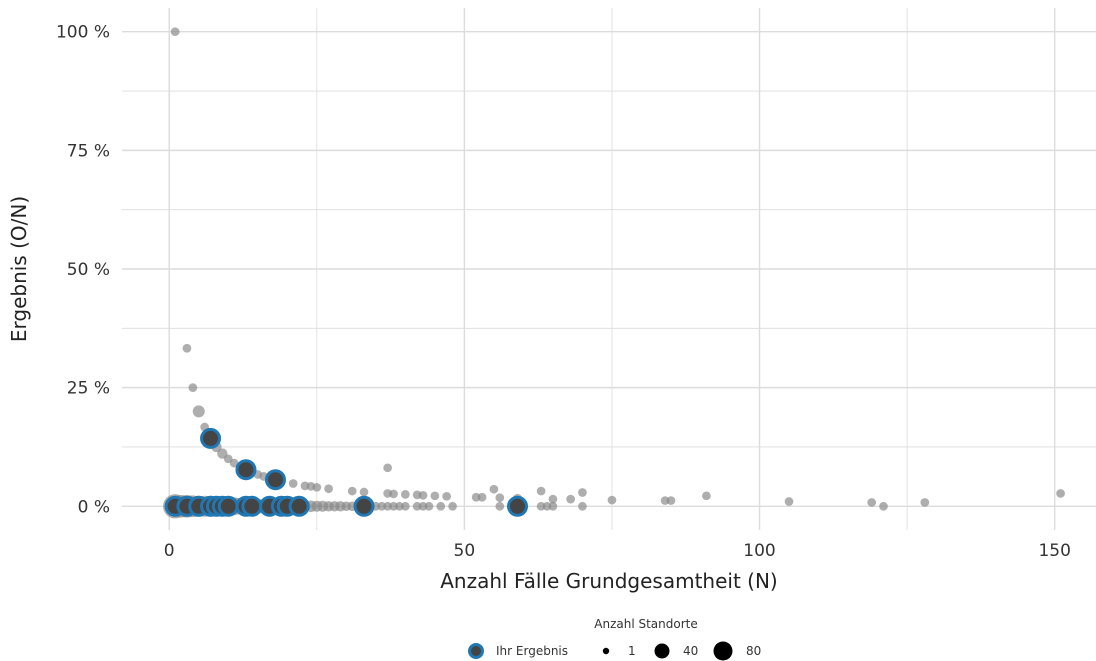  What do you see at coordinates (681, 651) in the screenshot?
I see `legend-size-entries: 1 40 80` at bounding box center [681, 651].